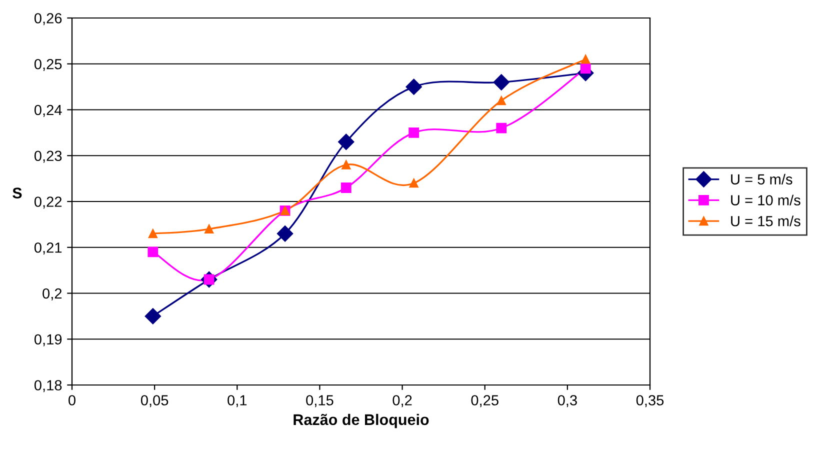  I want to click on y-tick-label: 0,25, so click(48, 65).